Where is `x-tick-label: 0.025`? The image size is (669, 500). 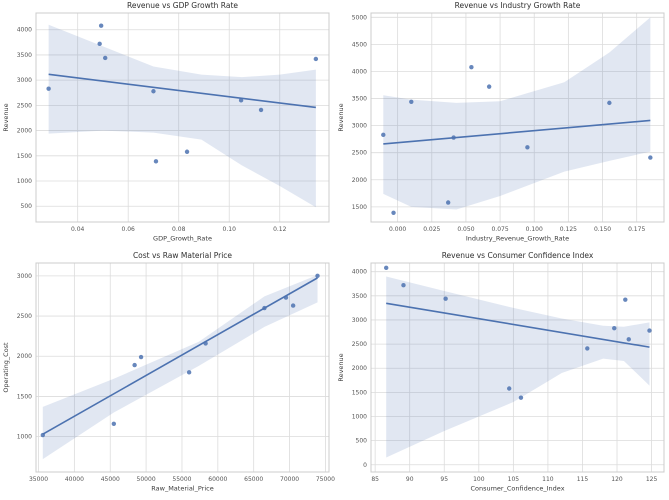 x-tick-label: 0.025 is located at coordinates (431, 229).